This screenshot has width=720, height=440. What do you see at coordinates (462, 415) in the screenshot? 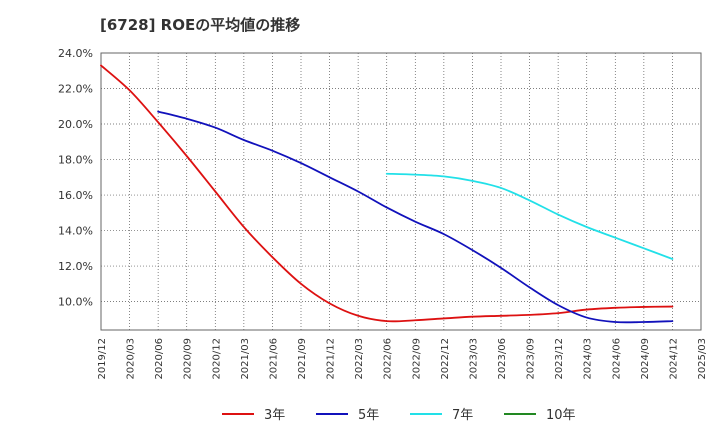
I see `legend-label: 7年` at bounding box center [462, 415].